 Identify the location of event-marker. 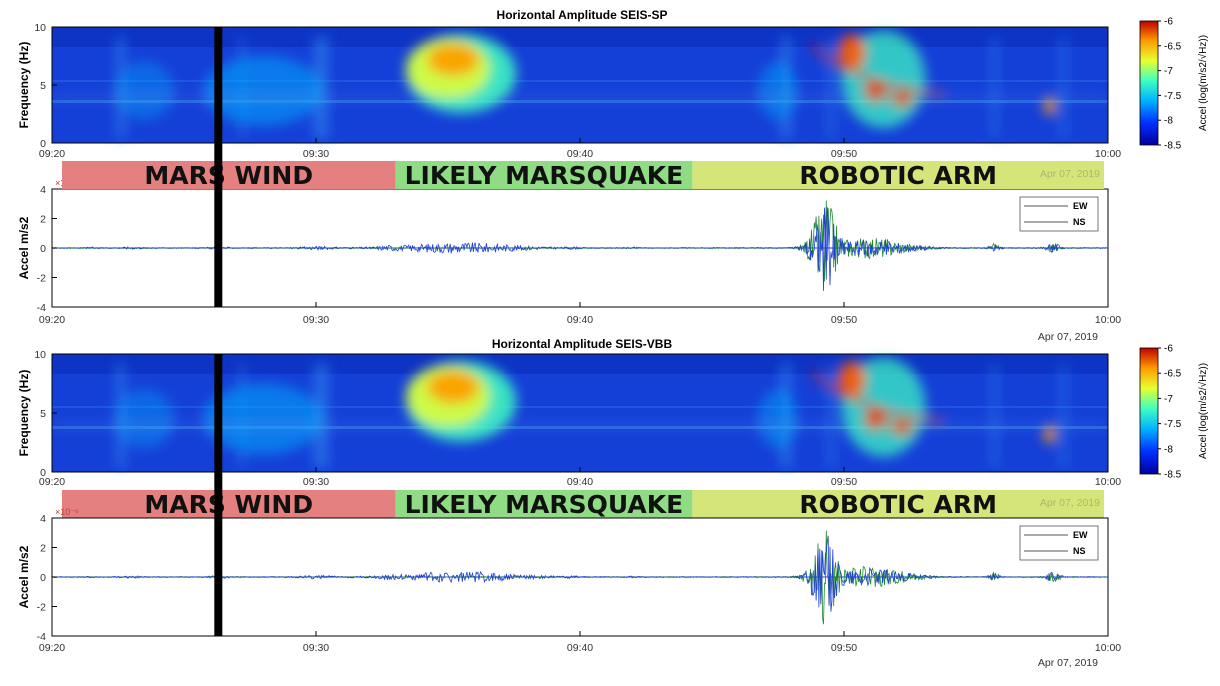
(218, 331).